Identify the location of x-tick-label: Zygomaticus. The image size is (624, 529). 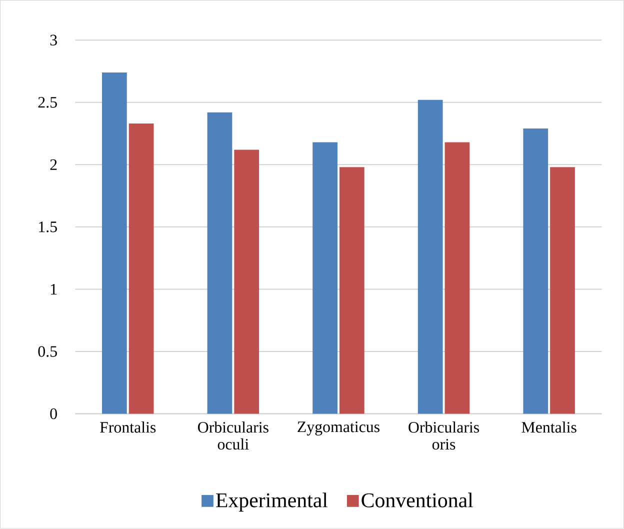
(339, 429).